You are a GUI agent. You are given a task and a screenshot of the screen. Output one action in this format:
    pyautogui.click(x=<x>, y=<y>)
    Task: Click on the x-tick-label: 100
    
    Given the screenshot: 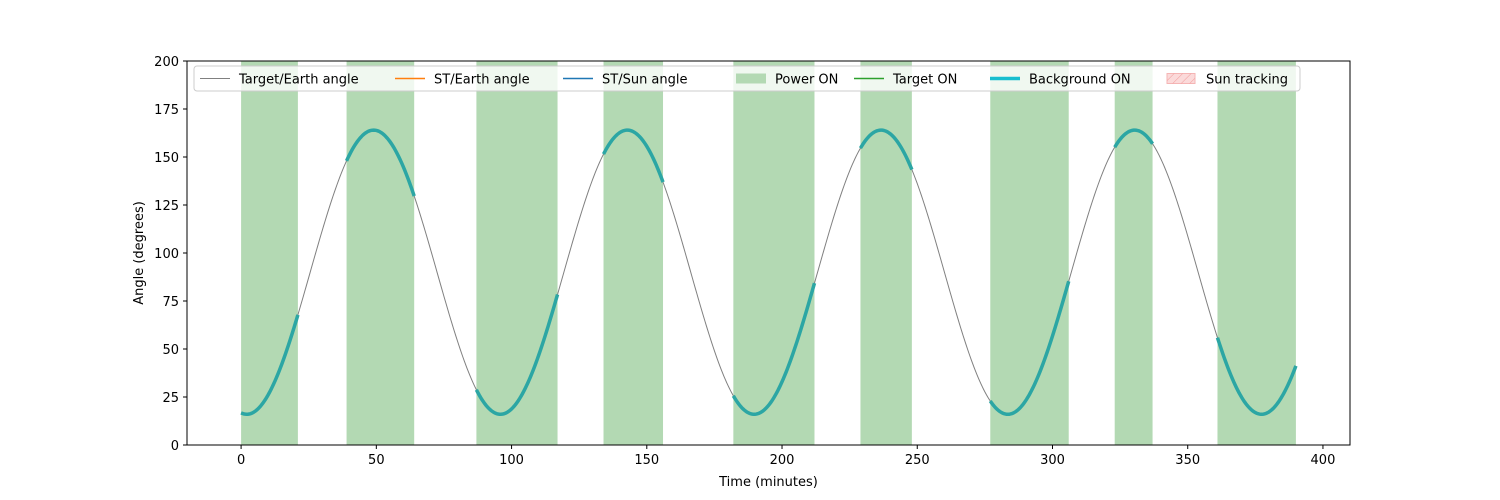 What is the action you would take?
    pyautogui.click(x=511, y=460)
    